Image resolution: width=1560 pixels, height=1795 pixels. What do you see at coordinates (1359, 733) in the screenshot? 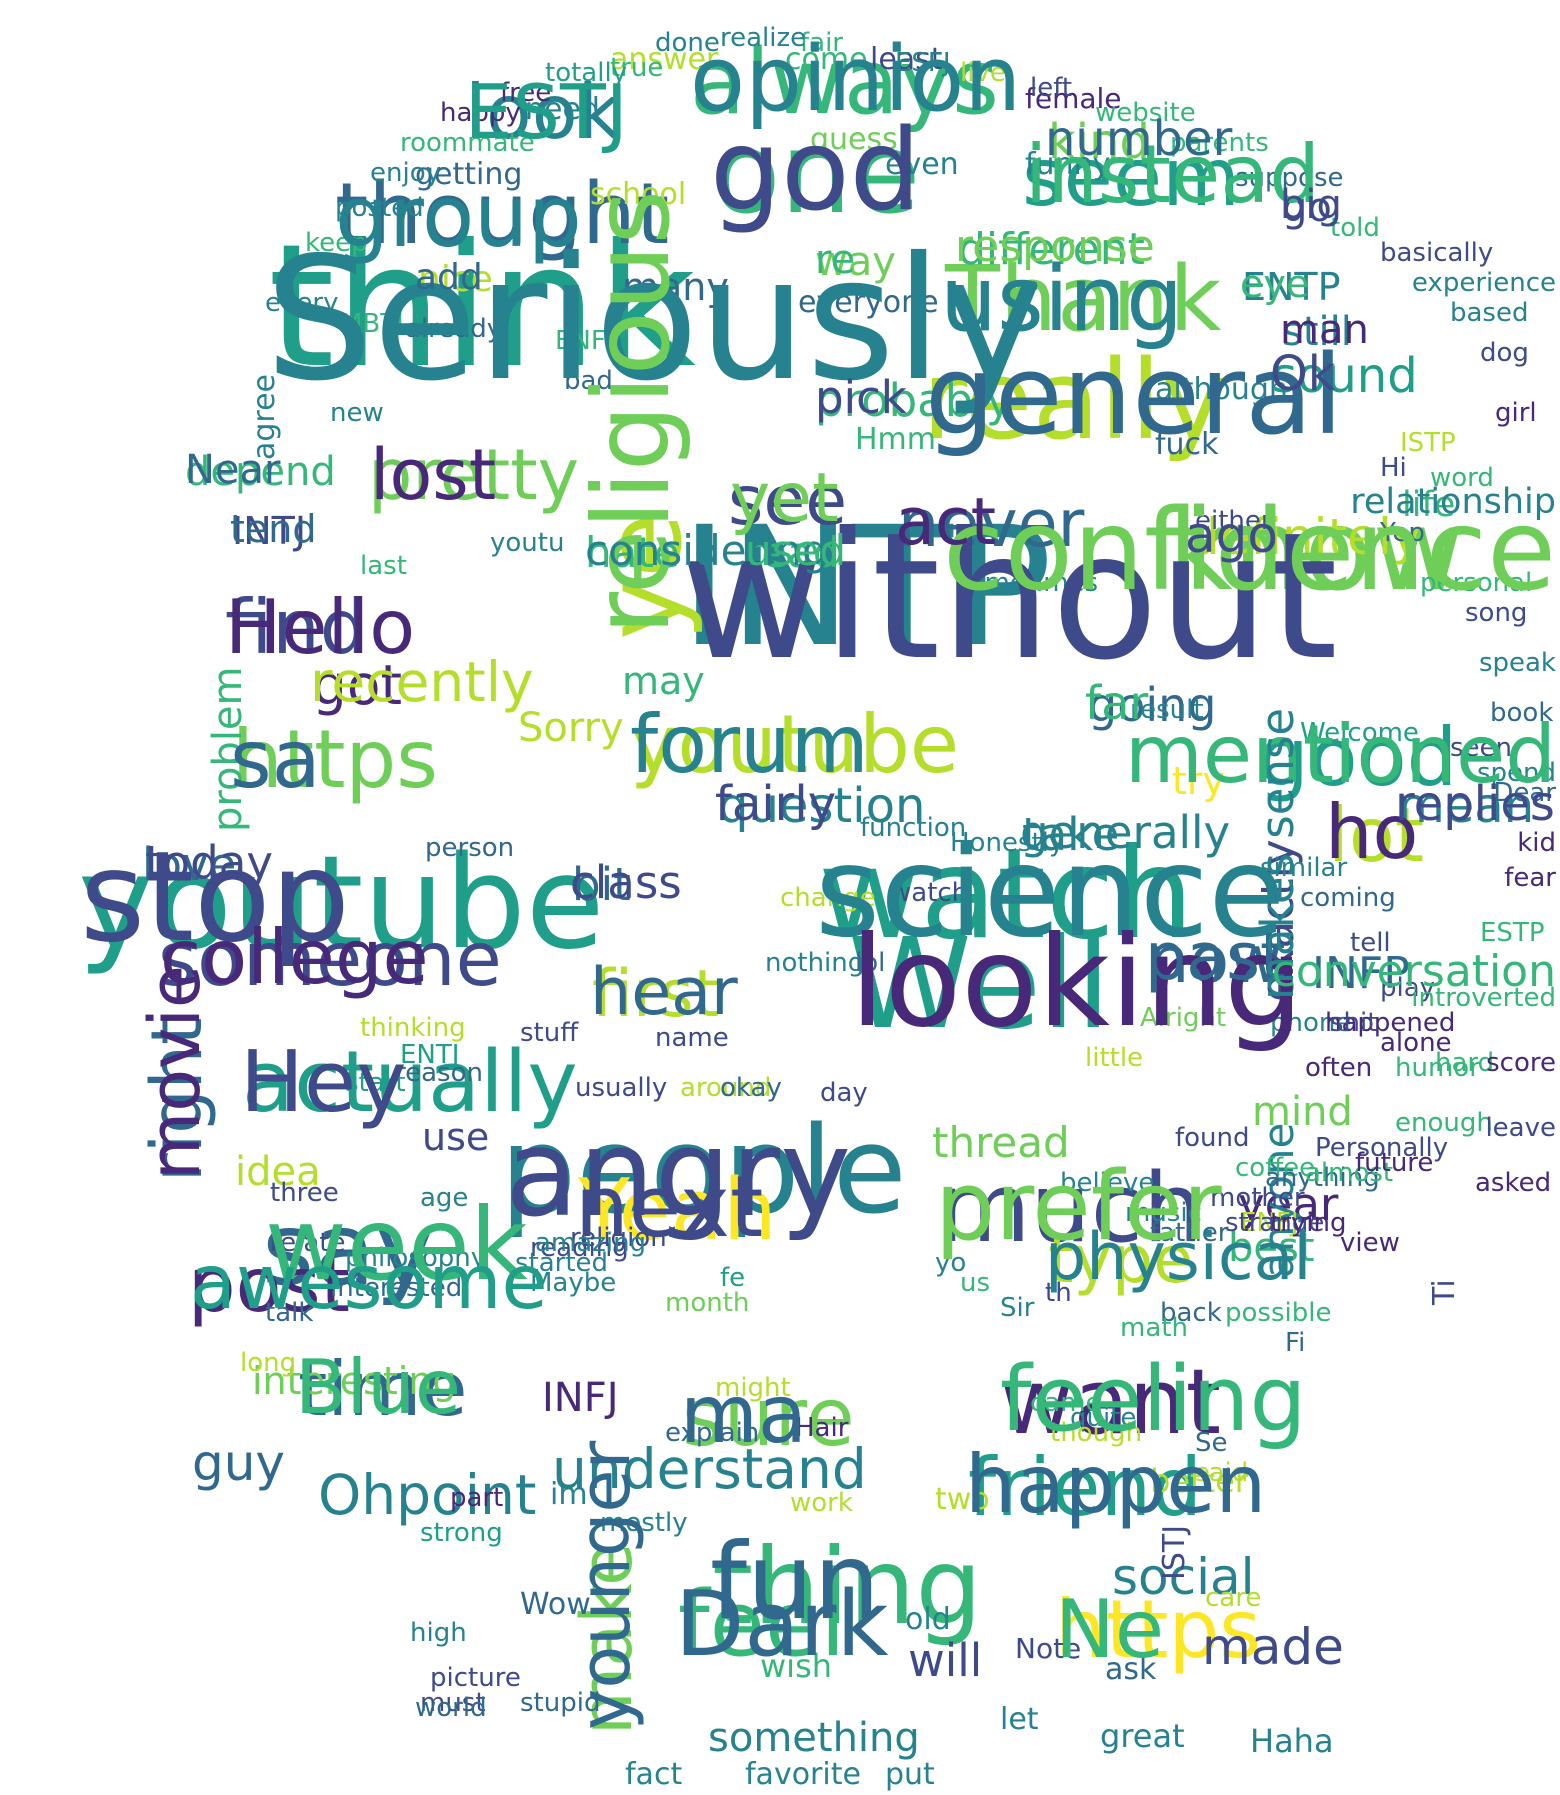
I see `word-welcome: Welcome` at bounding box center [1359, 733].